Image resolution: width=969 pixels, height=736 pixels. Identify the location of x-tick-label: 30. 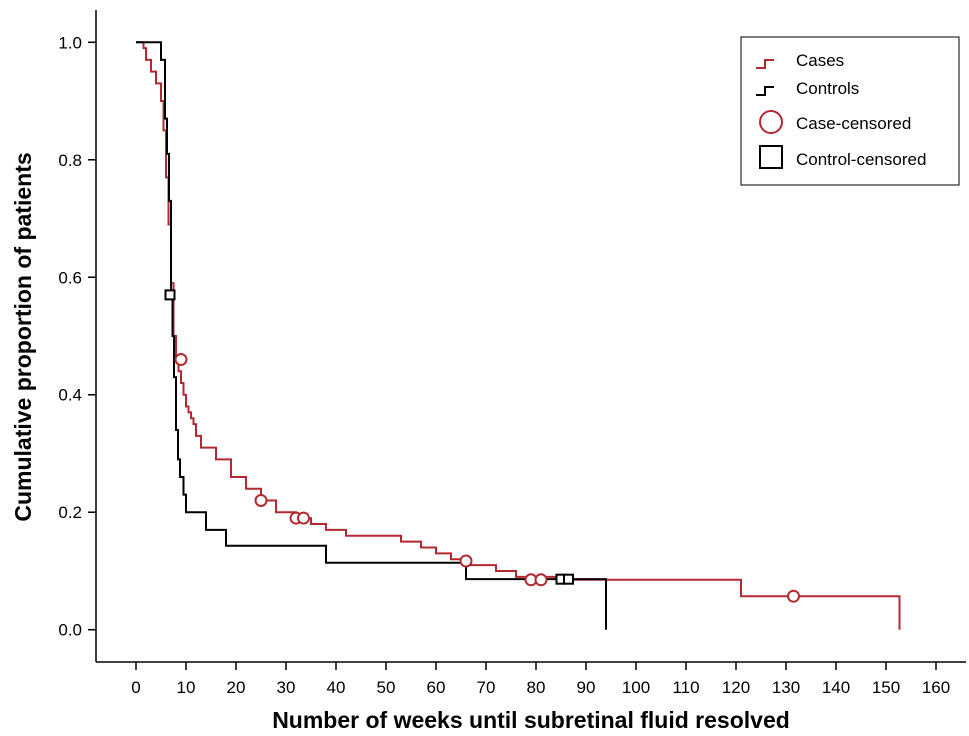
(286, 687).